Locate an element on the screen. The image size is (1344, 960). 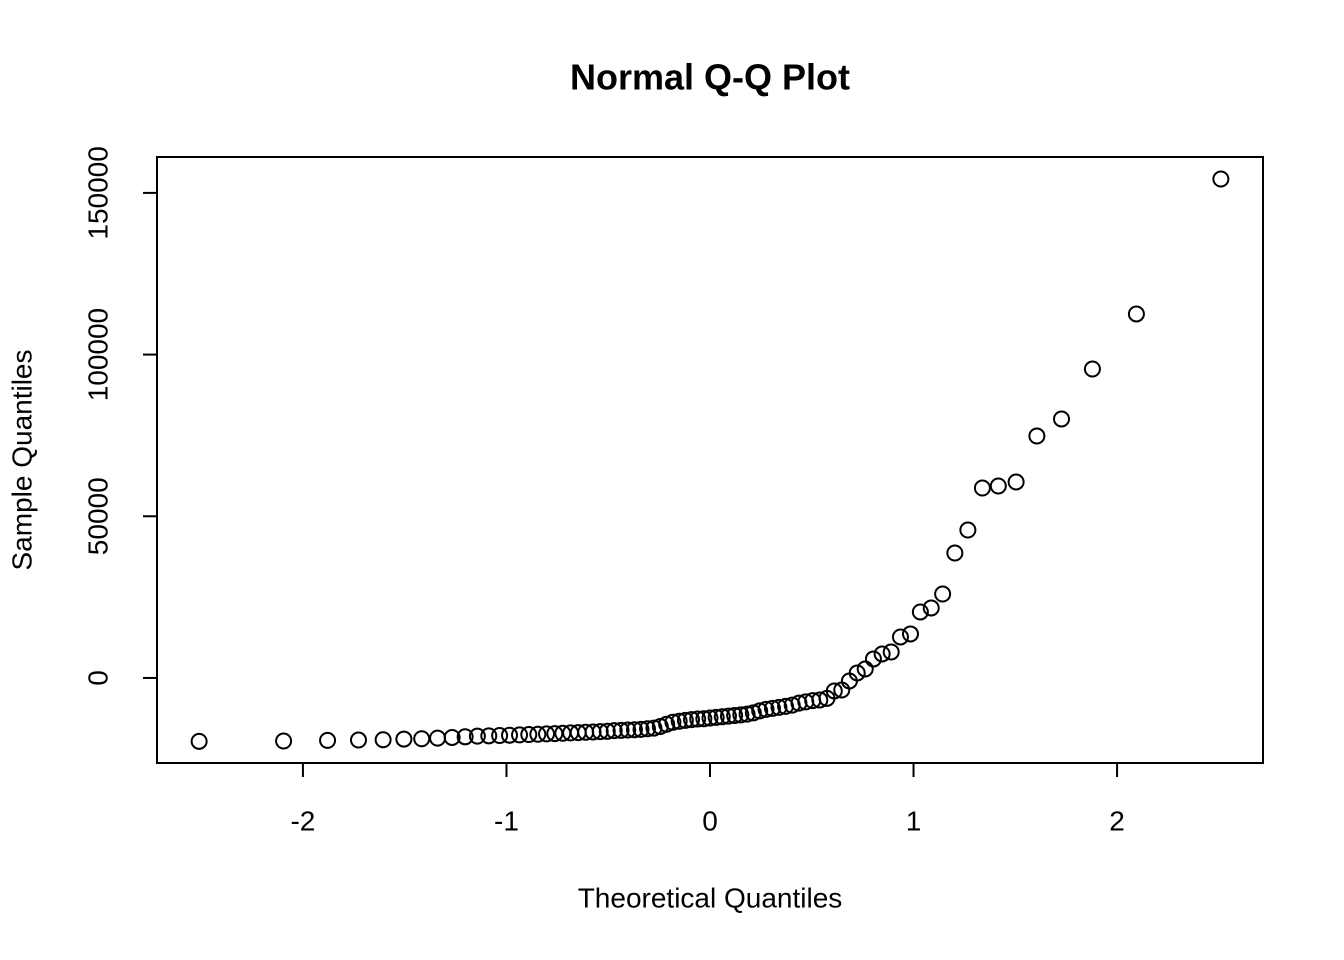
y-axis-label: Sample Quantiles is located at coordinates (21, 459).